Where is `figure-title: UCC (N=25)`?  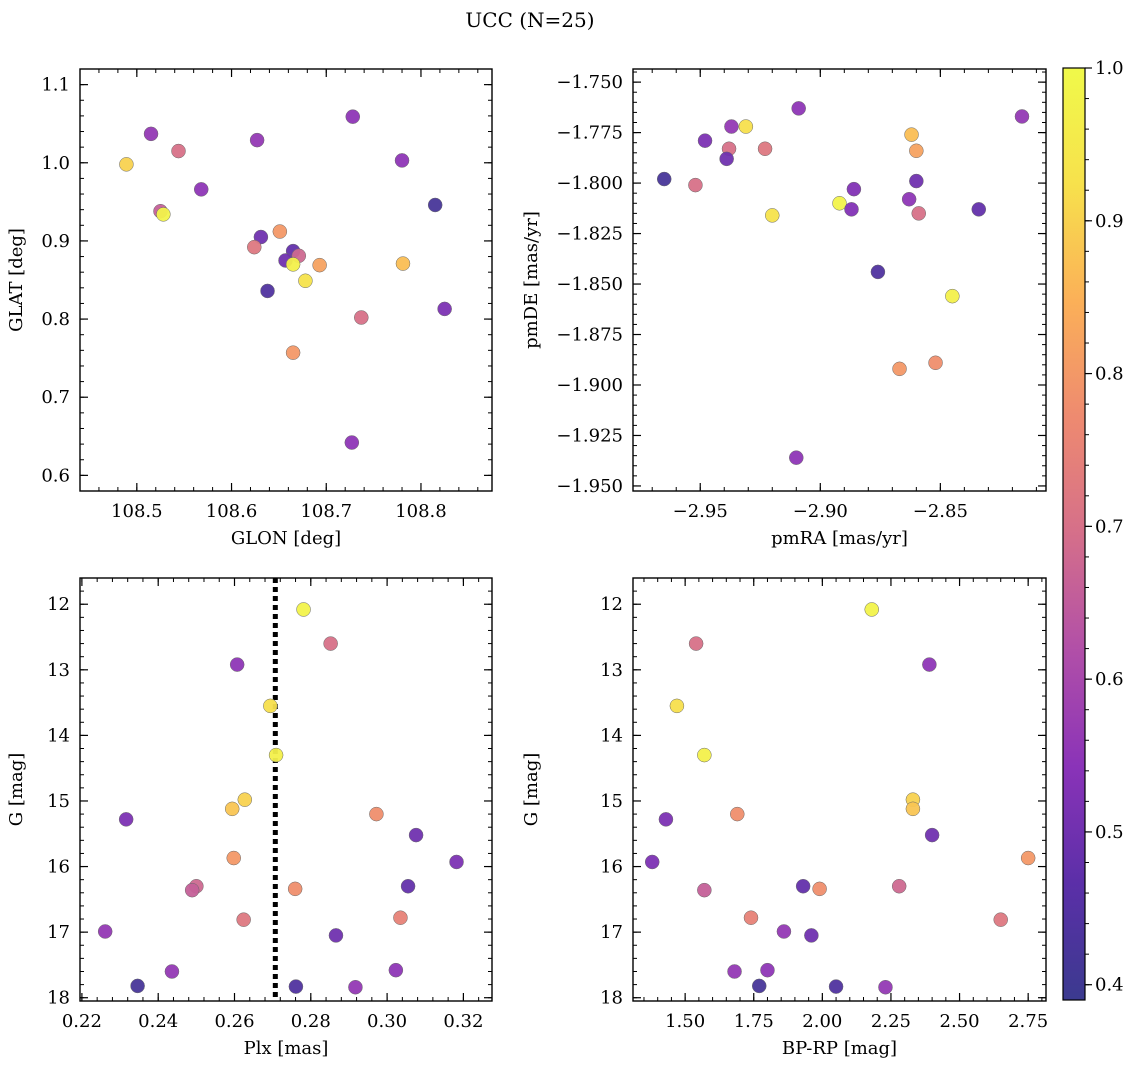 figure-title: UCC (N=25) is located at coordinates (529, 20).